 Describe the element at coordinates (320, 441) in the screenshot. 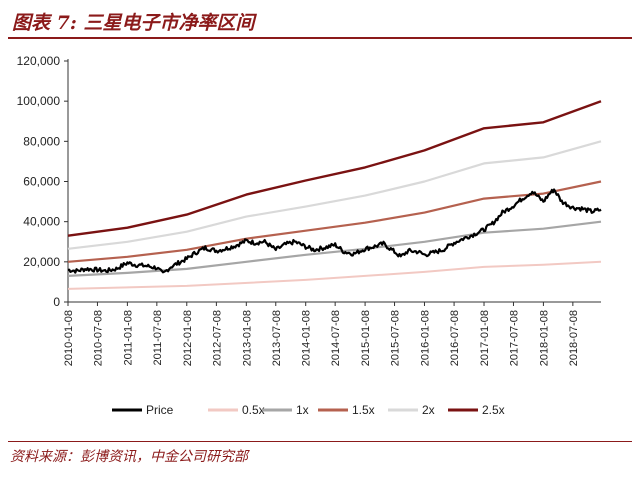

I see `source-rule` at that location.